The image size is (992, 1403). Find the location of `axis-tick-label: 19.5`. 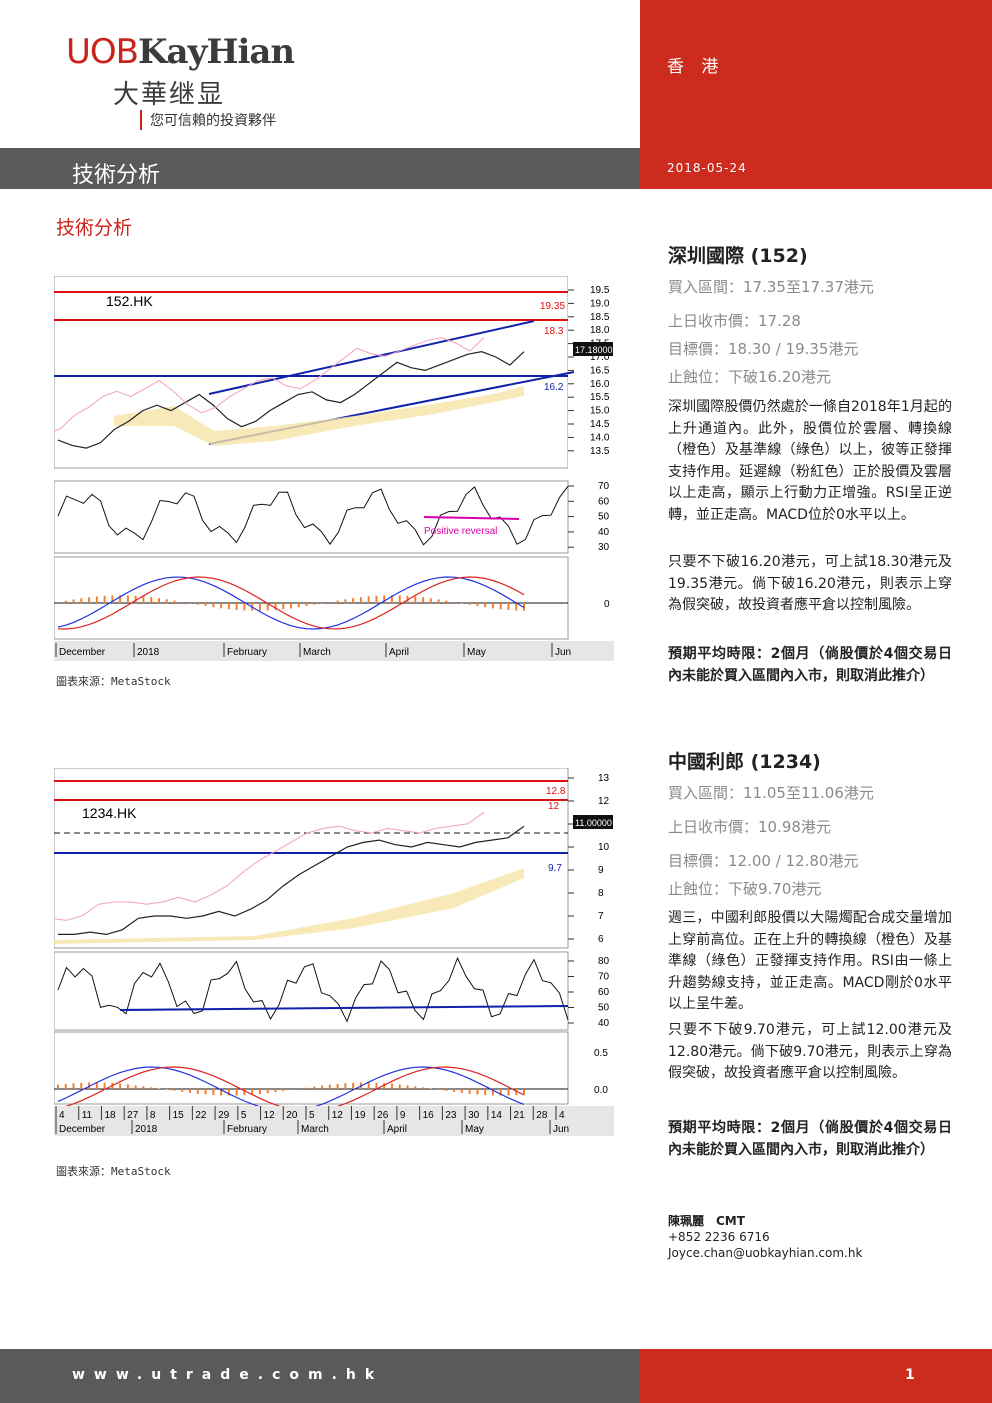

axis-tick-label: 19.5 is located at coordinates (600, 290).